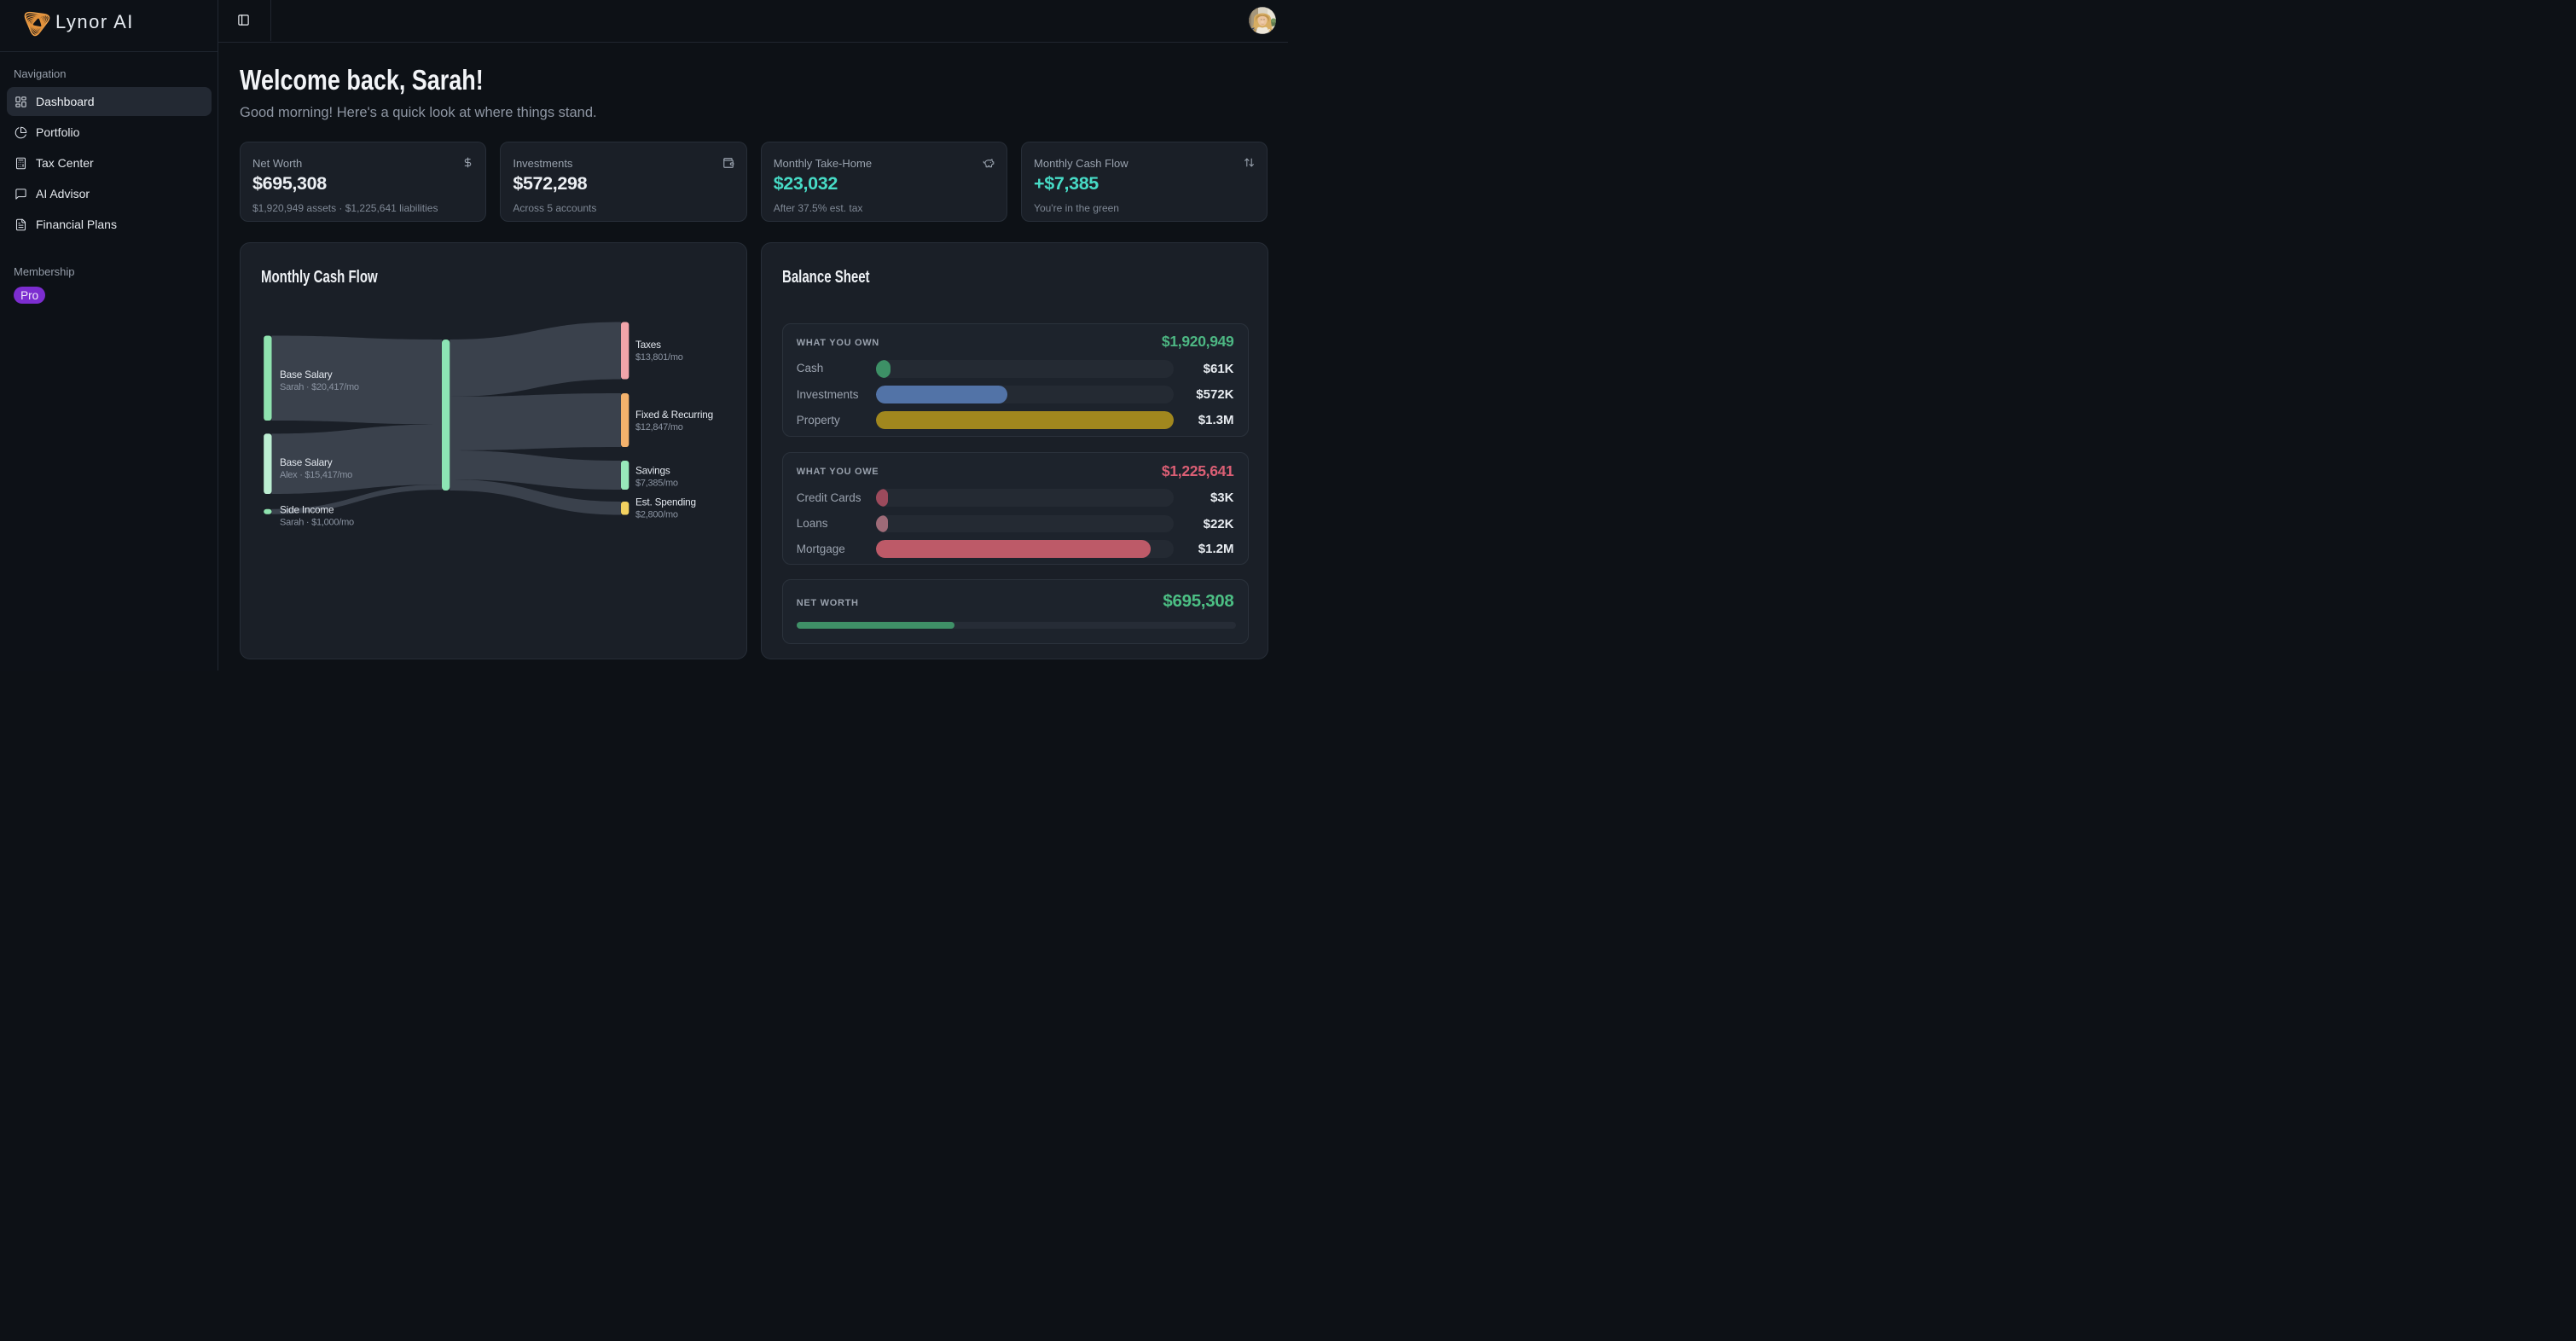 This screenshot has height=1341, width=2576. What do you see at coordinates (319, 387) in the screenshot?
I see `svg-text: Sarah · $20,417/mo` at bounding box center [319, 387].